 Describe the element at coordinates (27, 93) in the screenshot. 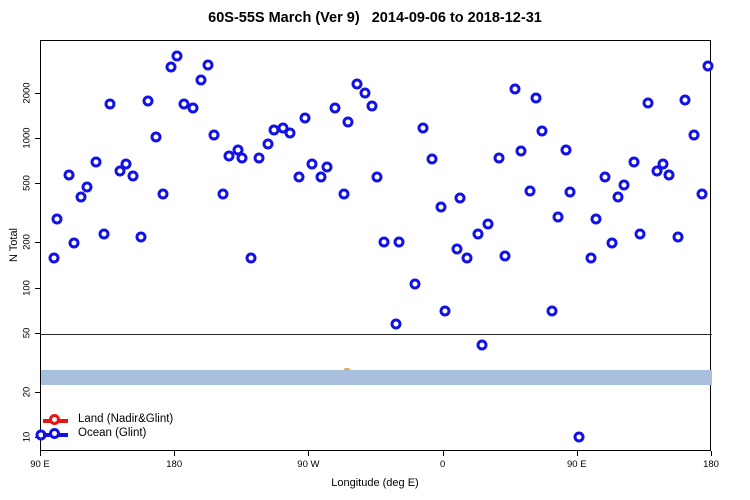

I see `y-axis-tick-label: 2000` at that location.